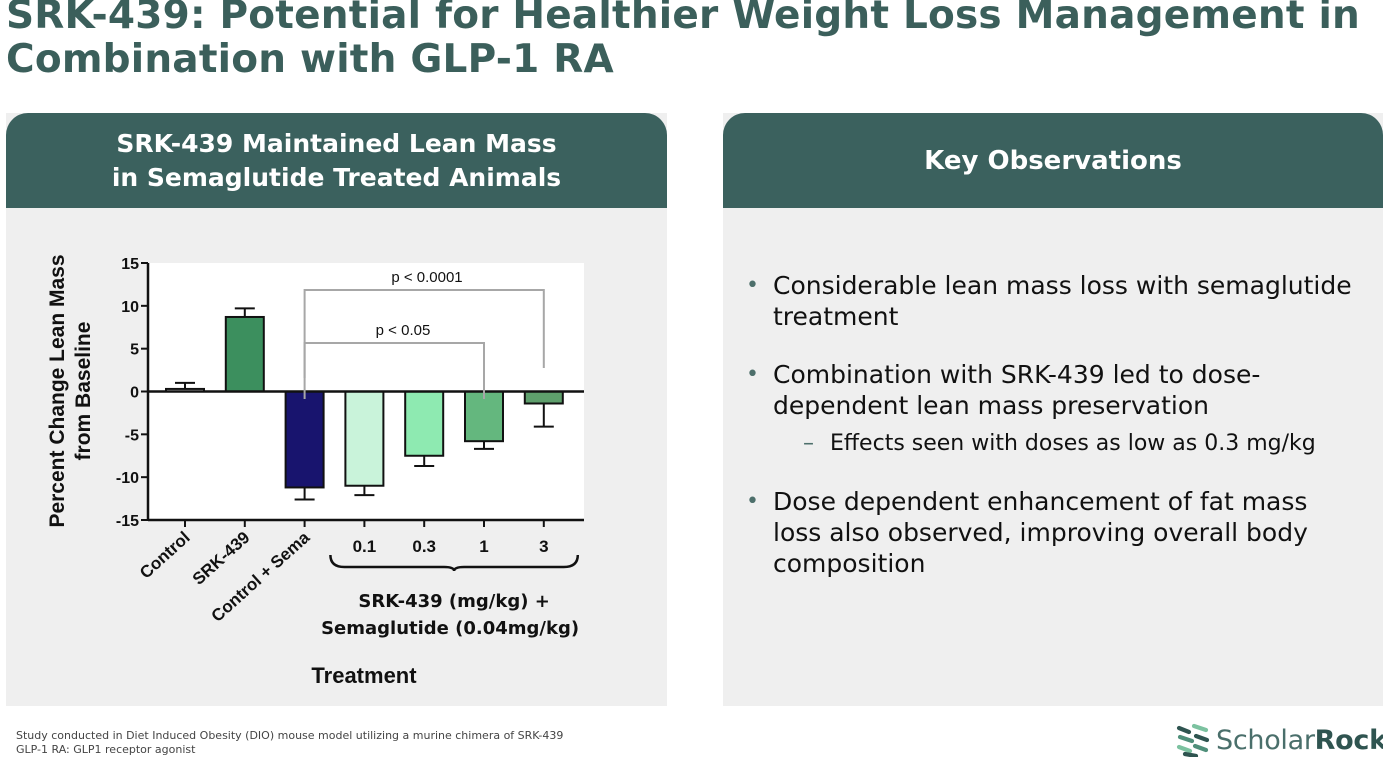 This screenshot has height=759, width=1383. I want to click on x-tick-label: Control, so click(165, 555).